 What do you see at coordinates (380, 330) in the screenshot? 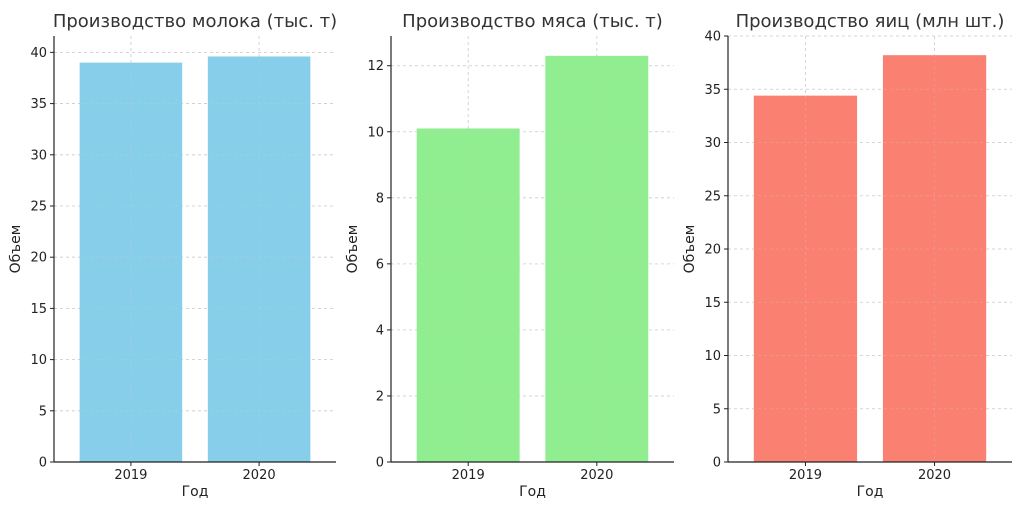
I see `y-tick-label: 4` at bounding box center [380, 330].